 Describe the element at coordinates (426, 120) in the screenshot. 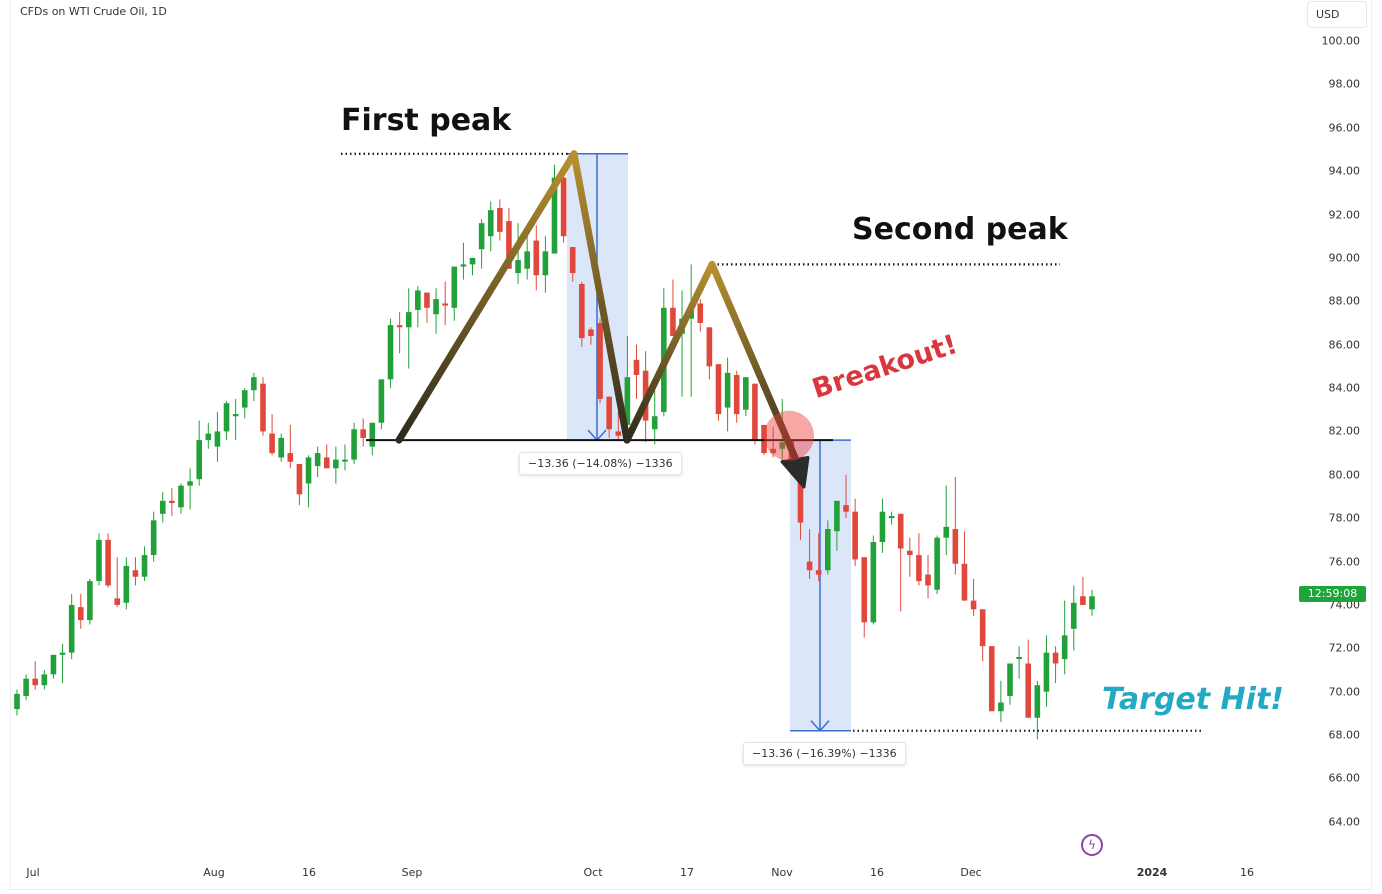

I see `first-peak-label: First peak` at that location.